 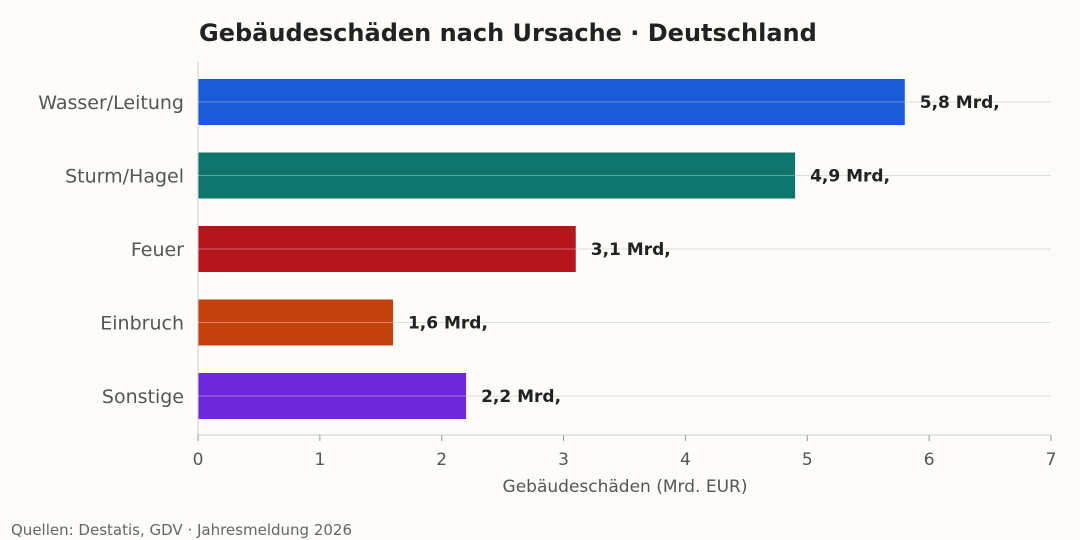 I want to click on x-tick-label: 3, so click(x=563, y=460).